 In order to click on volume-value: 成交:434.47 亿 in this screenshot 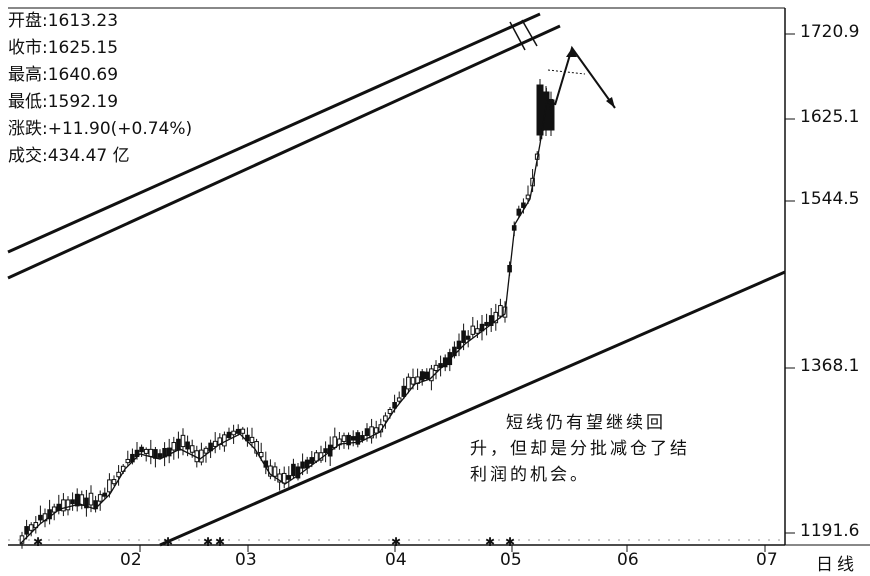, I will do `click(69, 156)`.